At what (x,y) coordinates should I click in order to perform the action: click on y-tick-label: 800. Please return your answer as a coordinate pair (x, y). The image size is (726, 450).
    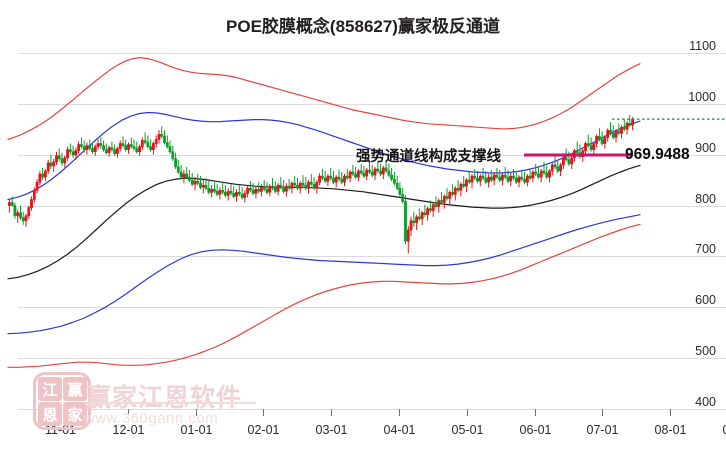
    Looking at the image, I should click on (705, 198).